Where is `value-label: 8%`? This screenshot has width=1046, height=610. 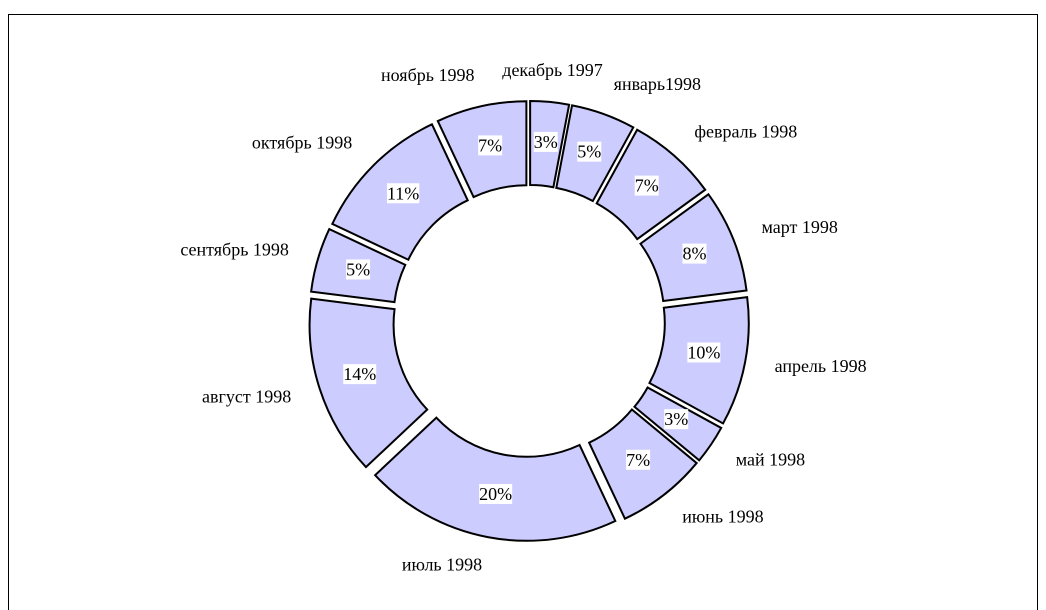
value-label: 8% is located at coordinates (695, 254).